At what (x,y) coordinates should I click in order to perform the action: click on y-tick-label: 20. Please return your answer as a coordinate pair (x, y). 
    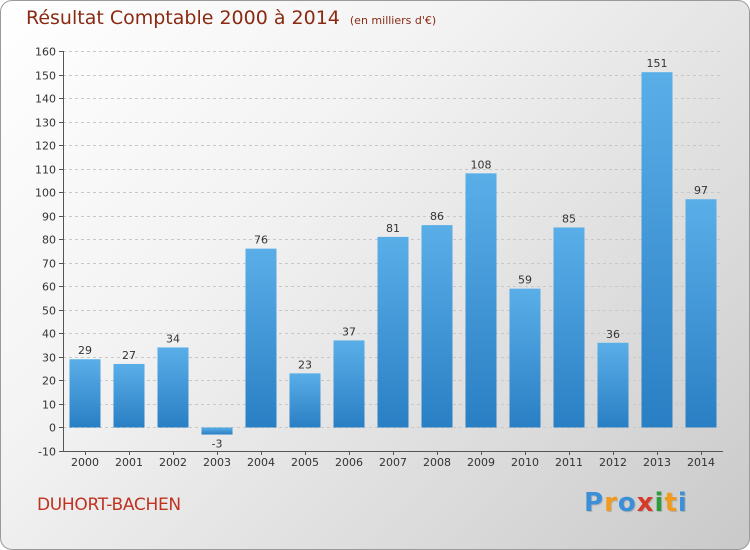
    Looking at the image, I should click on (49, 381).